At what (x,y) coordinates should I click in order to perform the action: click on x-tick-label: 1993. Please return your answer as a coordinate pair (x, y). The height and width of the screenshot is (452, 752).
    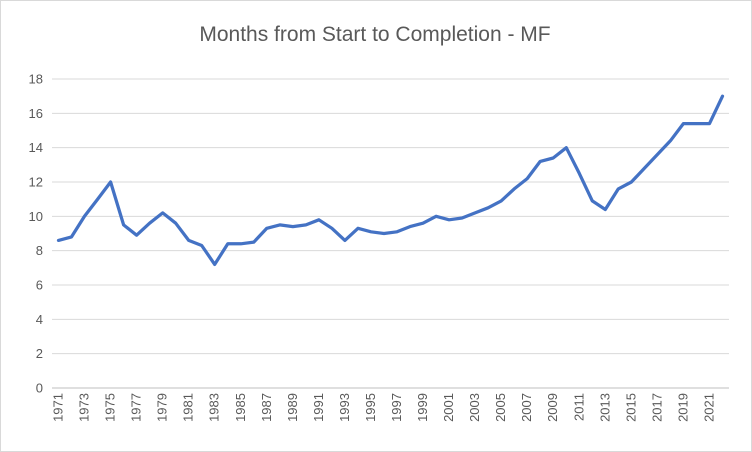
    Looking at the image, I should click on (344, 407).